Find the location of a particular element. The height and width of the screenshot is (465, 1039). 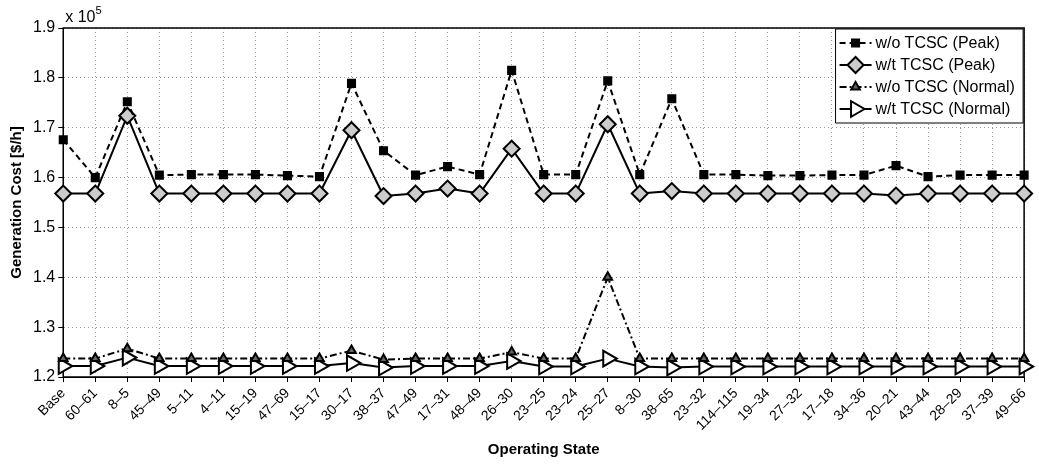

legend-label: w/t TCSC (Peak) is located at coordinates (935, 65).